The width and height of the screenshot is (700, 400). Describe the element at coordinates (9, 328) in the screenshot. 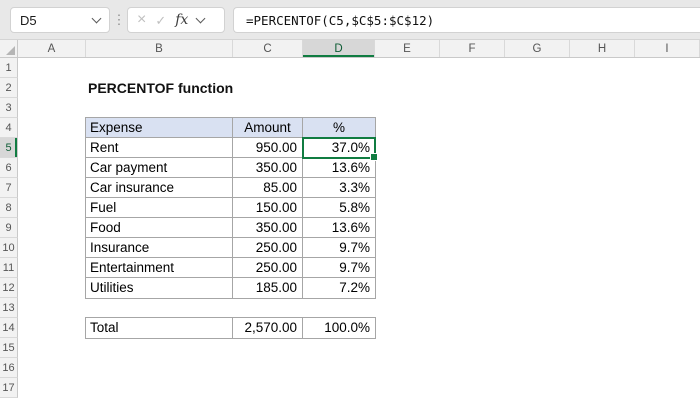

I see `row-header-14: 14` at that location.